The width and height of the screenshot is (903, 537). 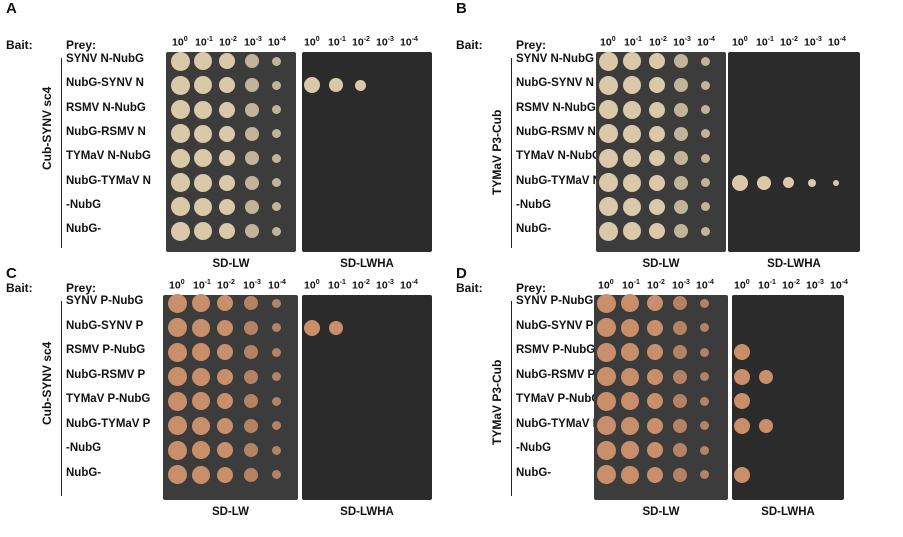 What do you see at coordinates (367, 512) in the screenshot?
I see `plate-label-lwha: SD-LWHA` at bounding box center [367, 512].